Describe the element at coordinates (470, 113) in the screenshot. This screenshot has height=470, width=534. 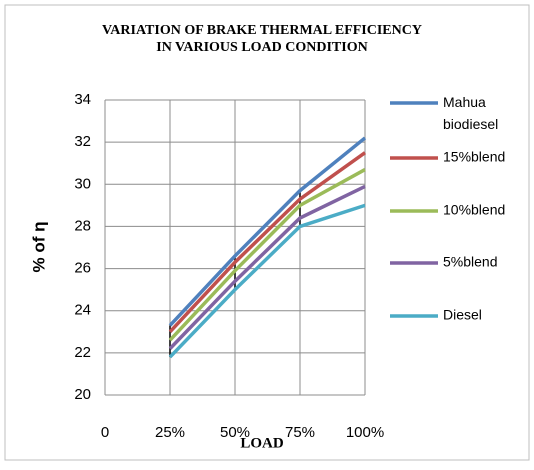
I see `legend-label: Mahua biodiesel` at that location.